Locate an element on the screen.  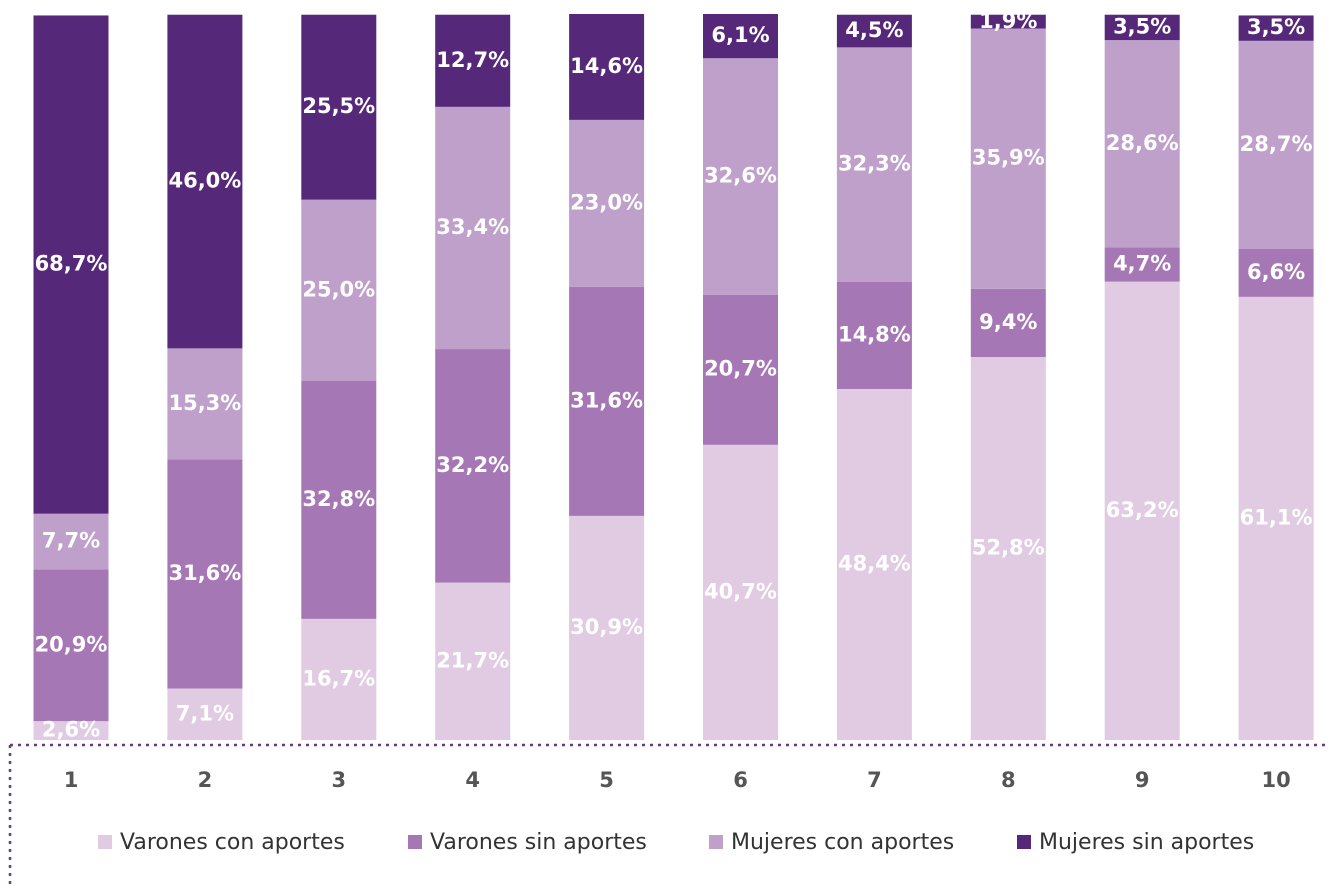
value-label: 48,4% is located at coordinates (874, 563).